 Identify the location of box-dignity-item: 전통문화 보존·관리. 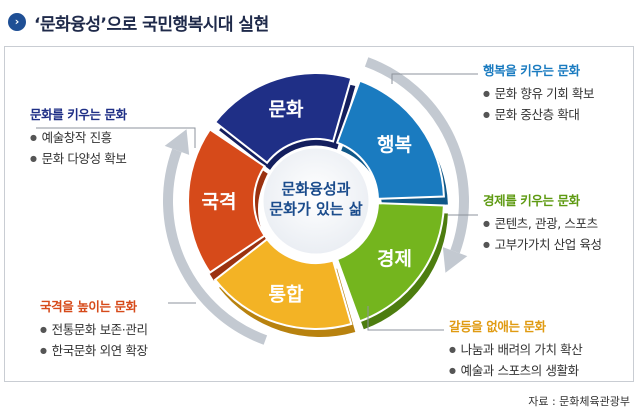
(94, 330).